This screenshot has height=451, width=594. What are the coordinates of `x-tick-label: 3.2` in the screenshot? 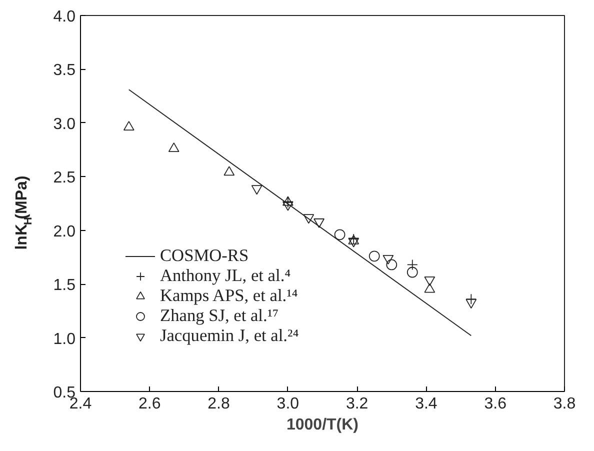 It's located at (357, 404).